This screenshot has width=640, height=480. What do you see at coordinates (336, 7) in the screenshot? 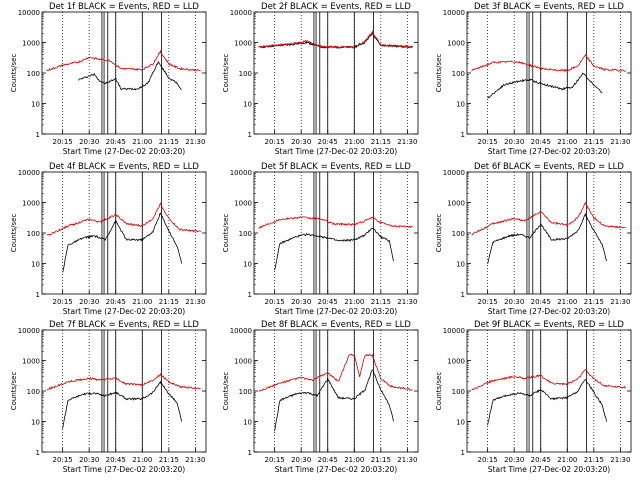
I see `chart-title: Det 2f BLACK = Events, RED = LLD` at bounding box center [336, 7].